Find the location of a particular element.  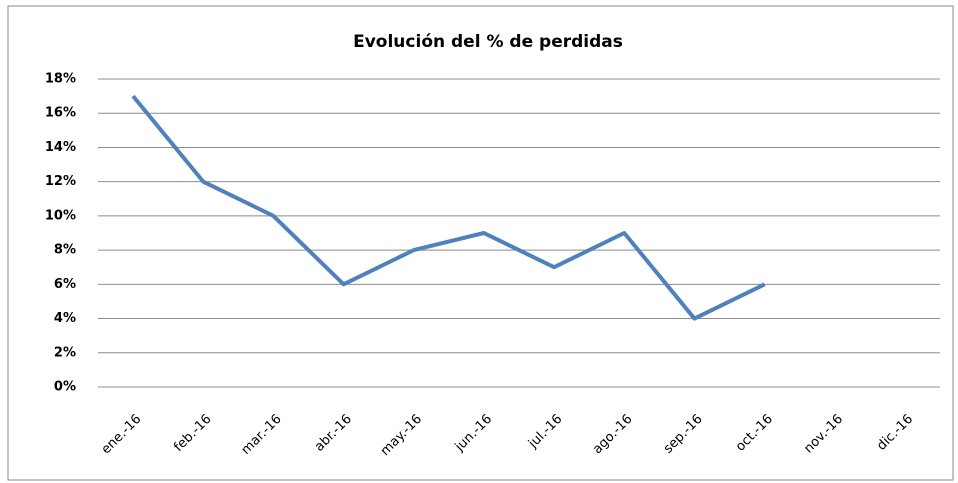

y-tick-label: 18% is located at coordinates (60, 79).